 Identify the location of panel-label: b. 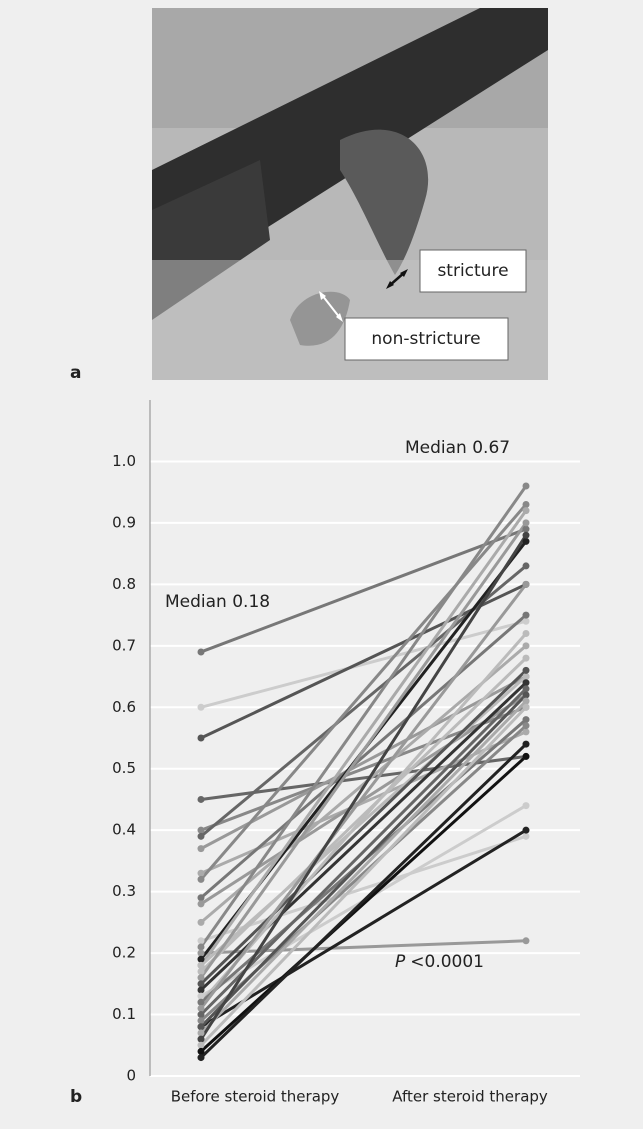
(76, 1097).